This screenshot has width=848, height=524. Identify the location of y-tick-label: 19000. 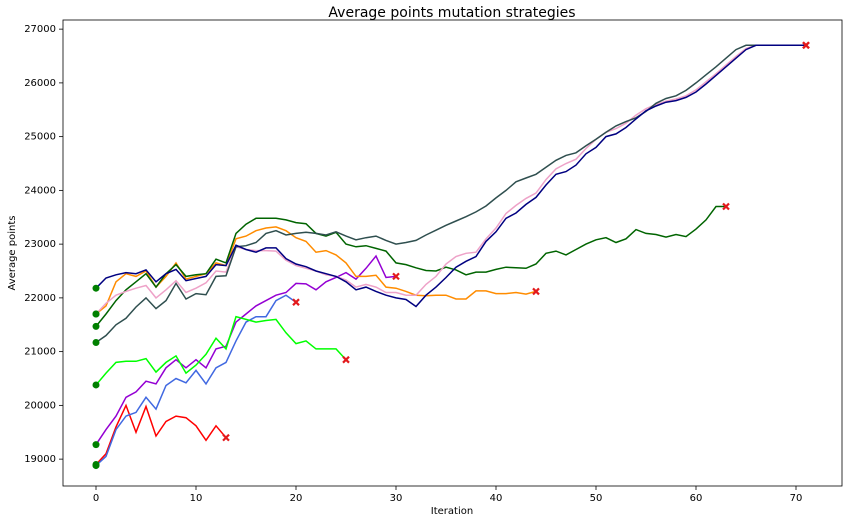
(40, 459).